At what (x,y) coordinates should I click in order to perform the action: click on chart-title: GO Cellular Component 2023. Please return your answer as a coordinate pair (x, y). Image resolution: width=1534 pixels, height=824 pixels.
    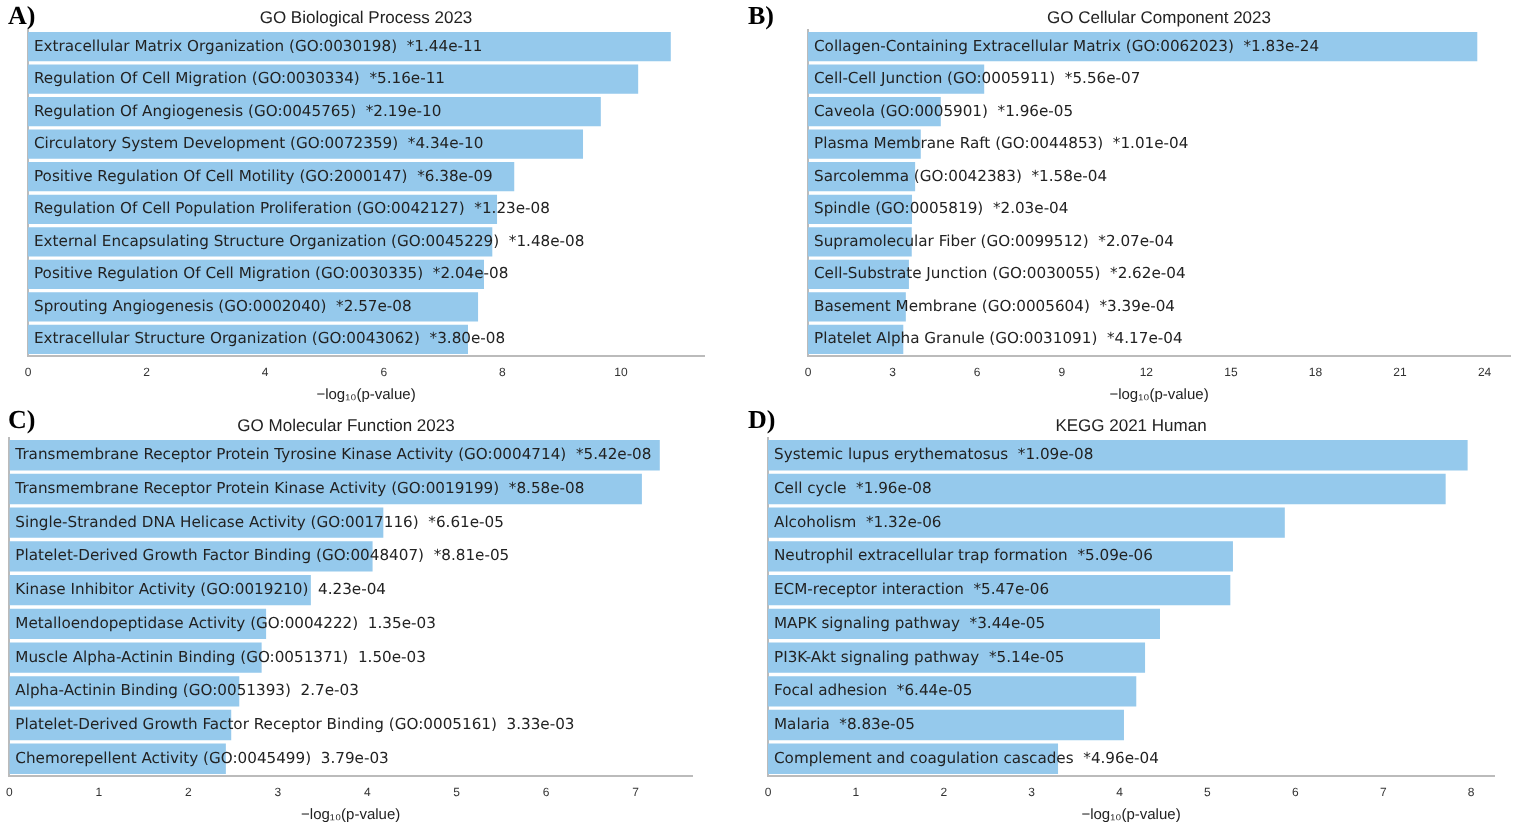
    Looking at the image, I should click on (1159, 16).